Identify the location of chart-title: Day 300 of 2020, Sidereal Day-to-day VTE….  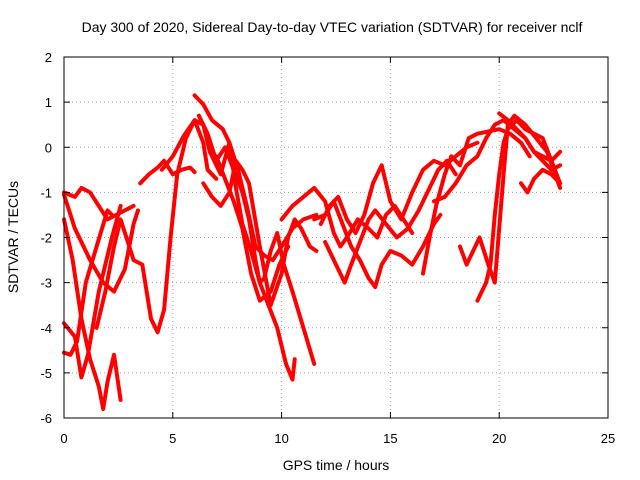
(332, 27).